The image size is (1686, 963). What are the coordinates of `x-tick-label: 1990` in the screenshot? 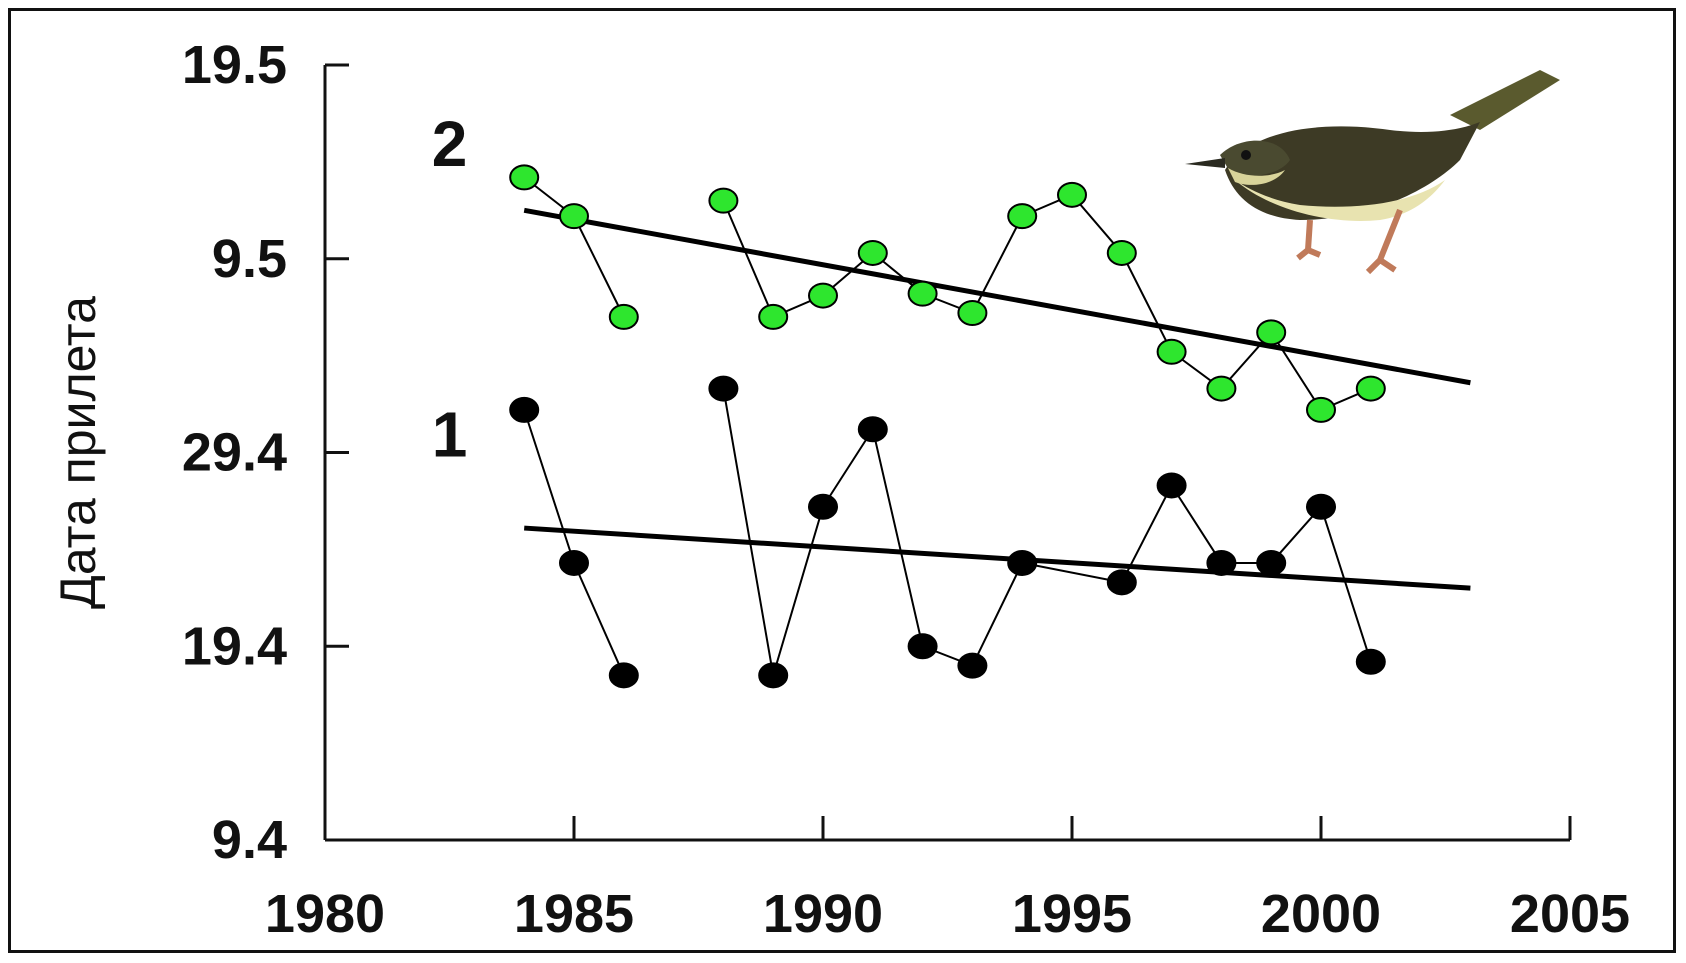 It's located at (823, 914).